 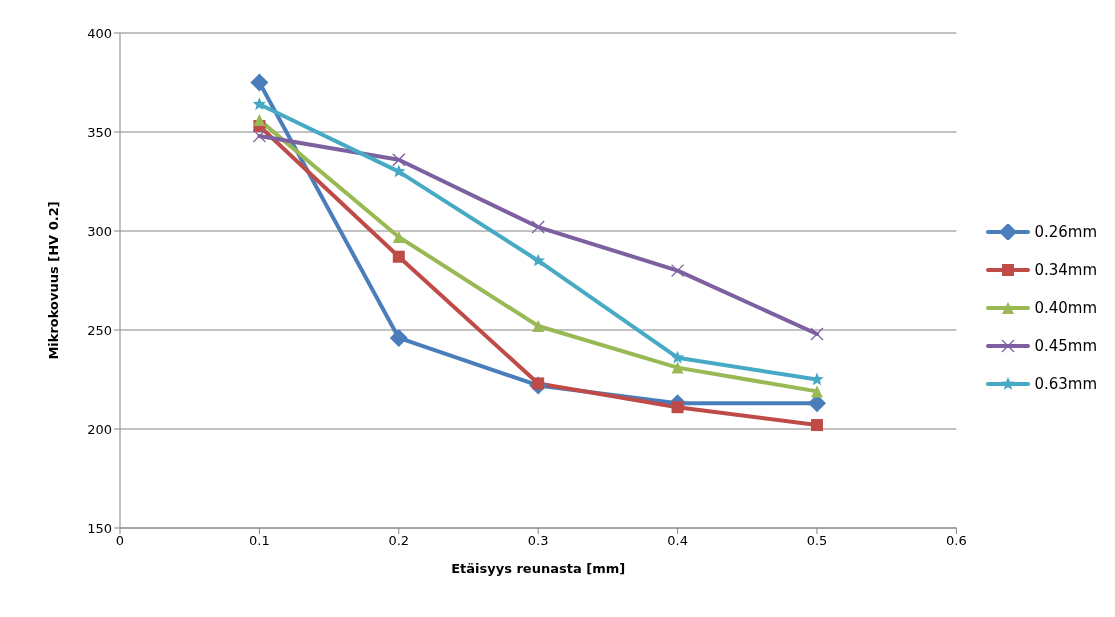 I want to click on y-tick-label: 350, so click(x=99, y=132).